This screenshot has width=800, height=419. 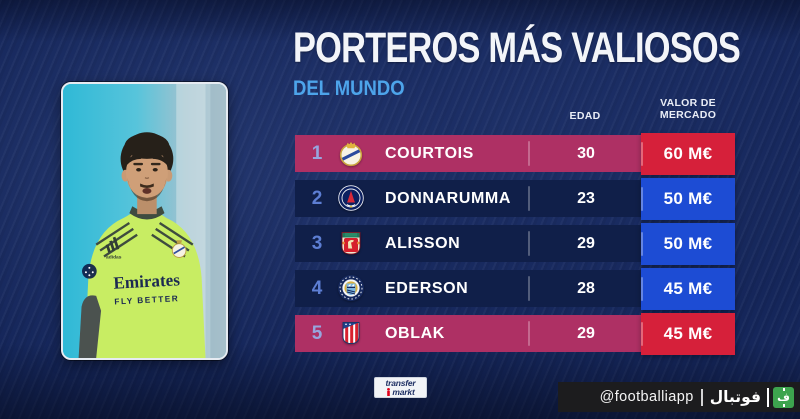 I want to click on atletico-madrid-crest-icon, so click(x=351, y=333).